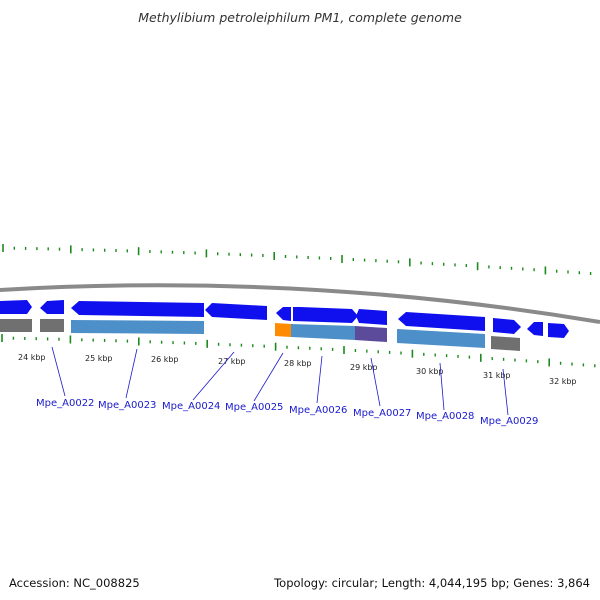 The image size is (600, 600). I want to click on accession-text: Accession: NC_008825, so click(74, 583).